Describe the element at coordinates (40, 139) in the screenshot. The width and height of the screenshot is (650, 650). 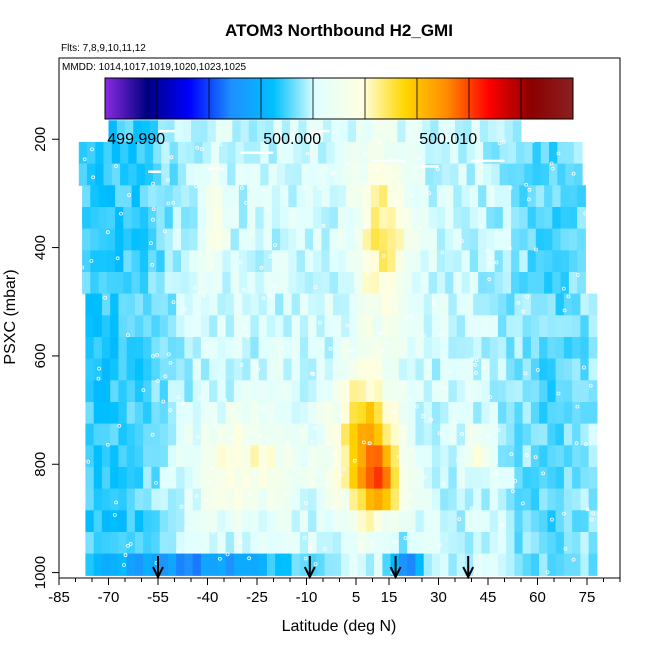
I see `y-tick-label: 200` at that location.